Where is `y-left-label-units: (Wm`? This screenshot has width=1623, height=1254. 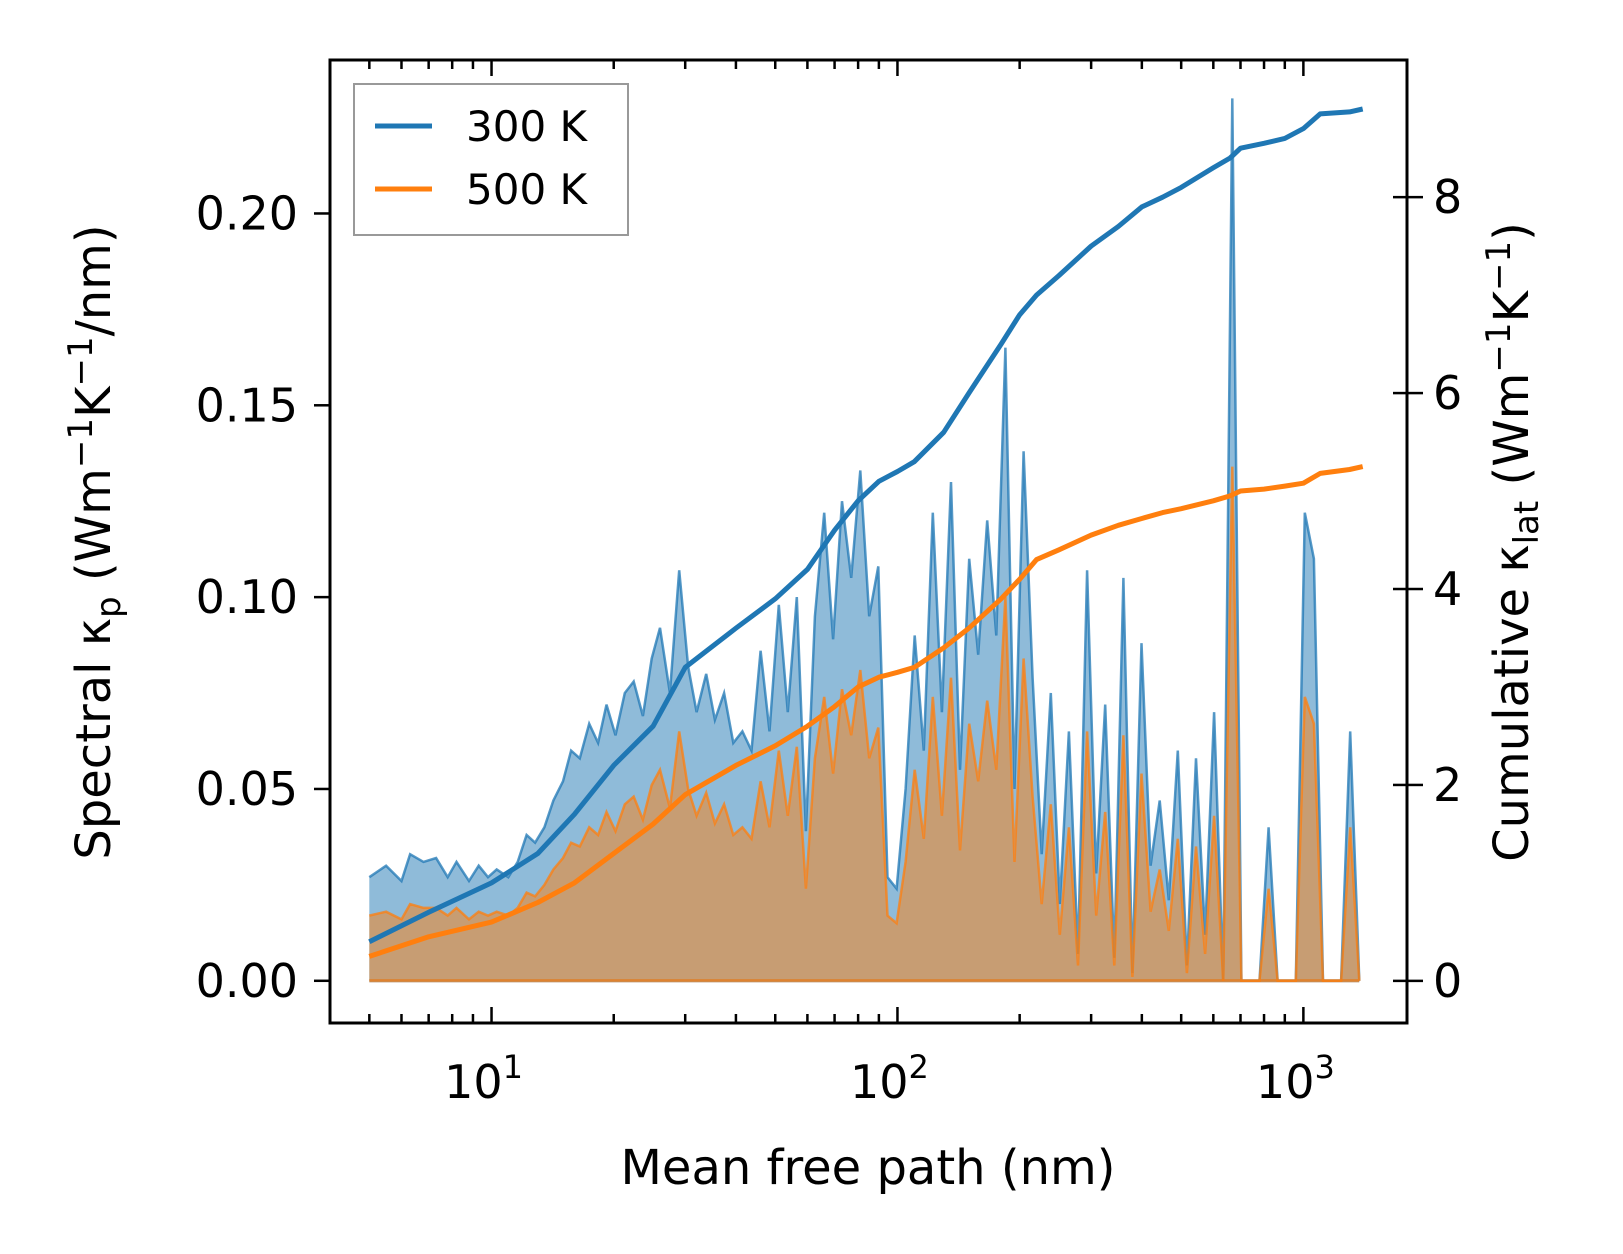 y-left-label-units: (Wm is located at coordinates (94, 532).